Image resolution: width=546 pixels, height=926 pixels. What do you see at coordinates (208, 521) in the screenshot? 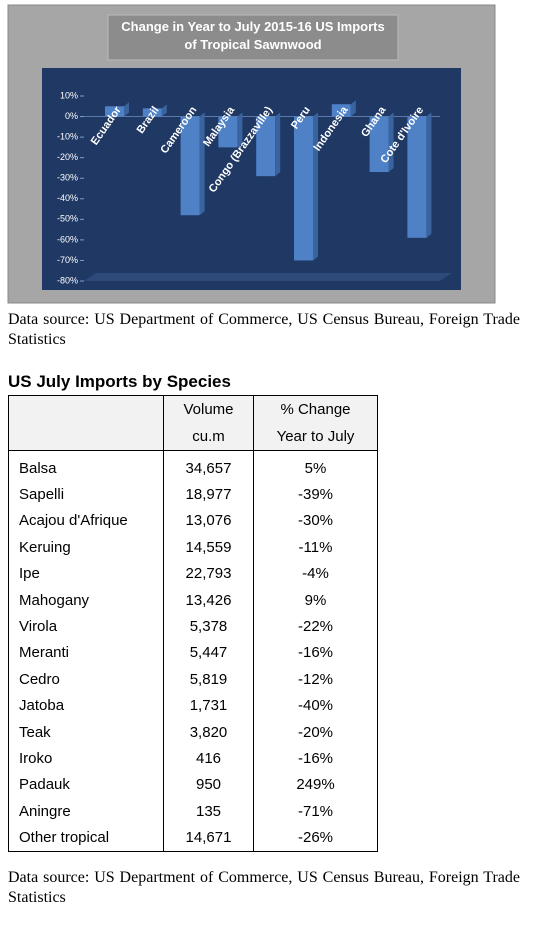
I see `table-cell: 13,076` at bounding box center [208, 521].